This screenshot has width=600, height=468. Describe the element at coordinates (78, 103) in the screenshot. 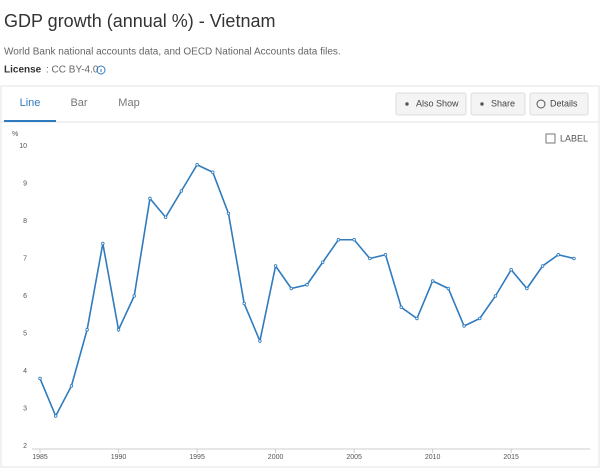

I see `tab: Bar` at that location.